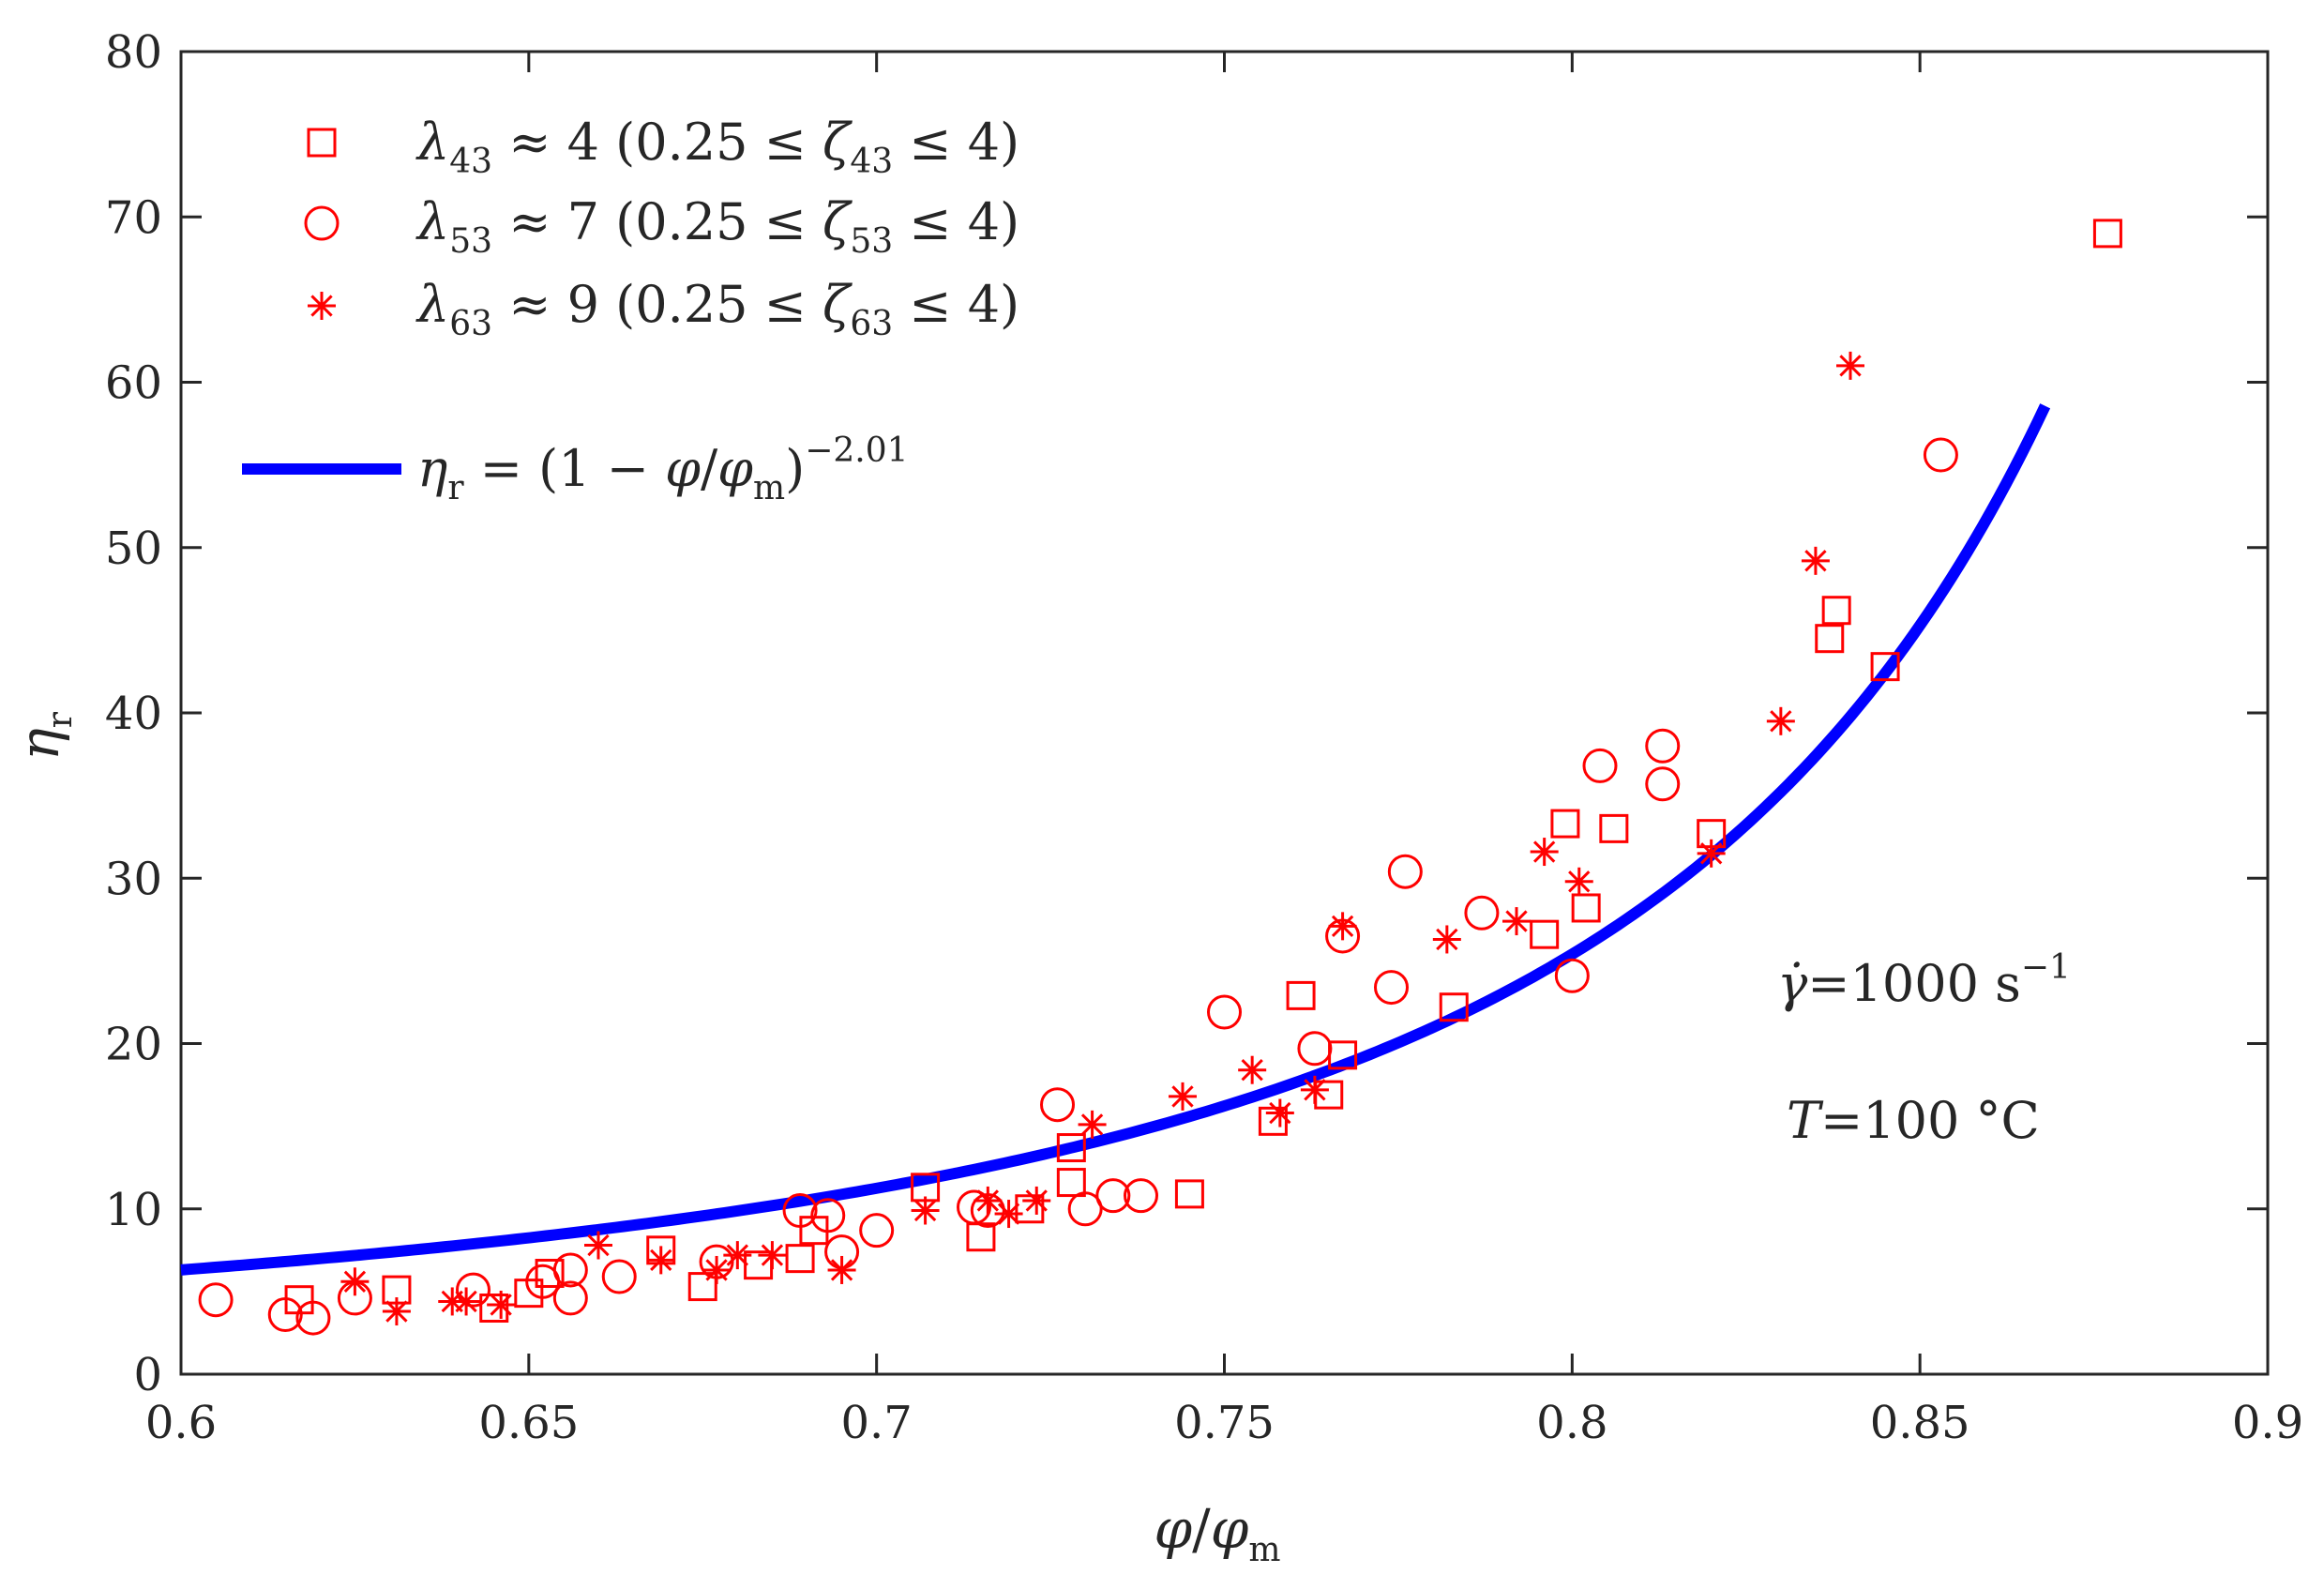 The image size is (2324, 1589). Describe the element at coordinates (322, 143) in the screenshot. I see `legend-marker-square` at that location.